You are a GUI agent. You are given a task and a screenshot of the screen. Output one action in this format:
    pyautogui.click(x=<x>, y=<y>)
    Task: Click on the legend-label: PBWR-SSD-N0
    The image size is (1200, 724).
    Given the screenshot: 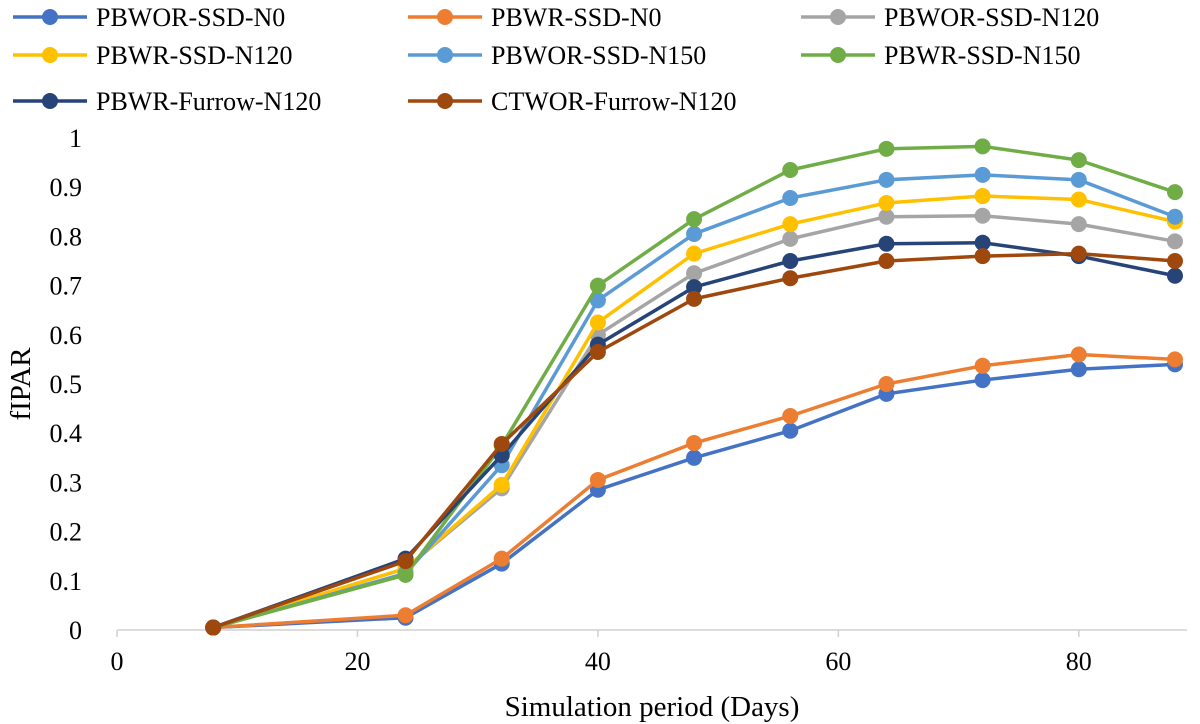 What is the action you would take?
    pyautogui.click(x=576, y=17)
    